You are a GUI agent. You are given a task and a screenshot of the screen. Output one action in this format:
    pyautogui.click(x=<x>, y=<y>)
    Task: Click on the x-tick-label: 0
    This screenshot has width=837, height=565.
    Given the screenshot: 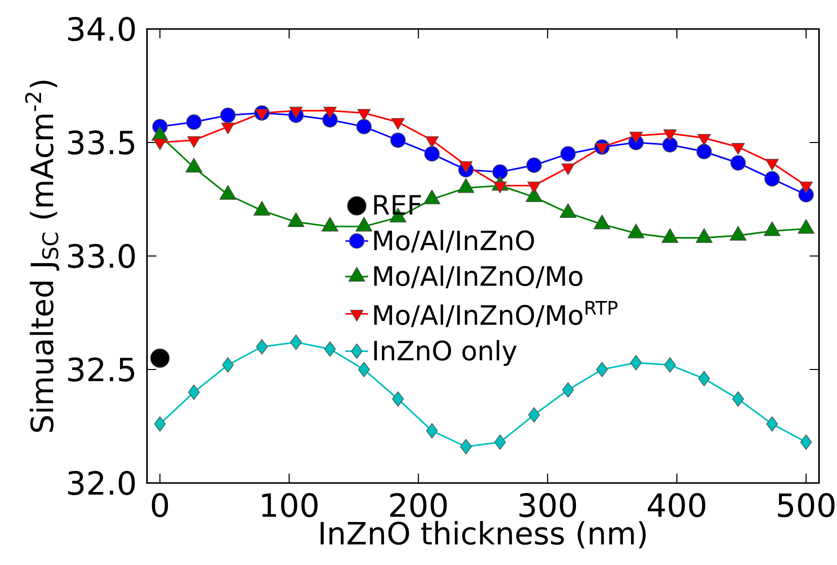 What is the action you would take?
    pyautogui.click(x=160, y=505)
    